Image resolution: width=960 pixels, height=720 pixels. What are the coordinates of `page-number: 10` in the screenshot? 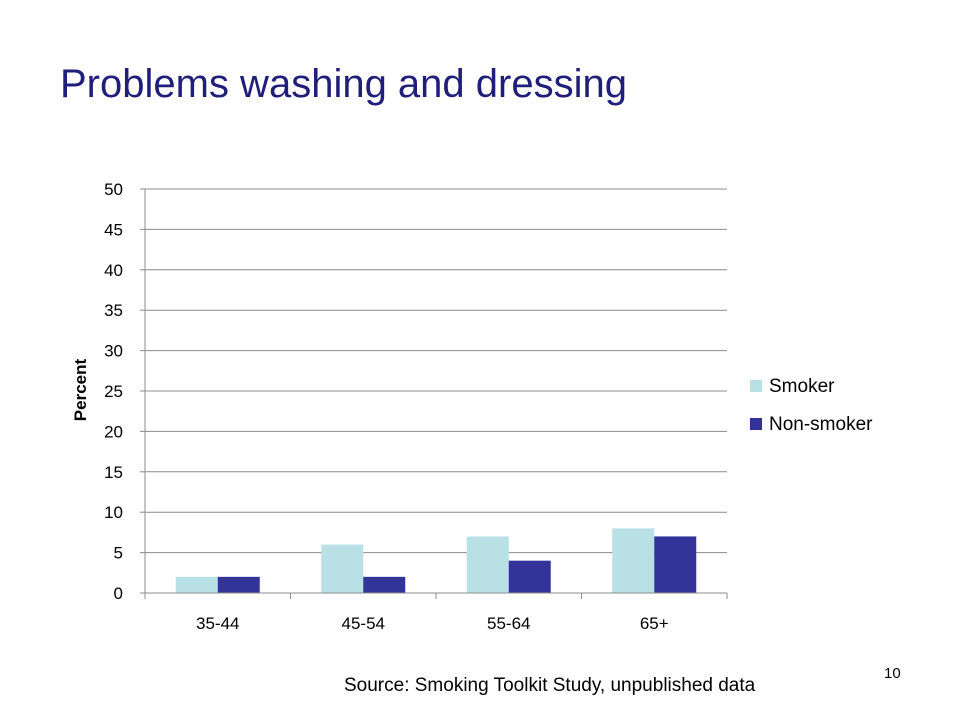 It's located at (892, 673).